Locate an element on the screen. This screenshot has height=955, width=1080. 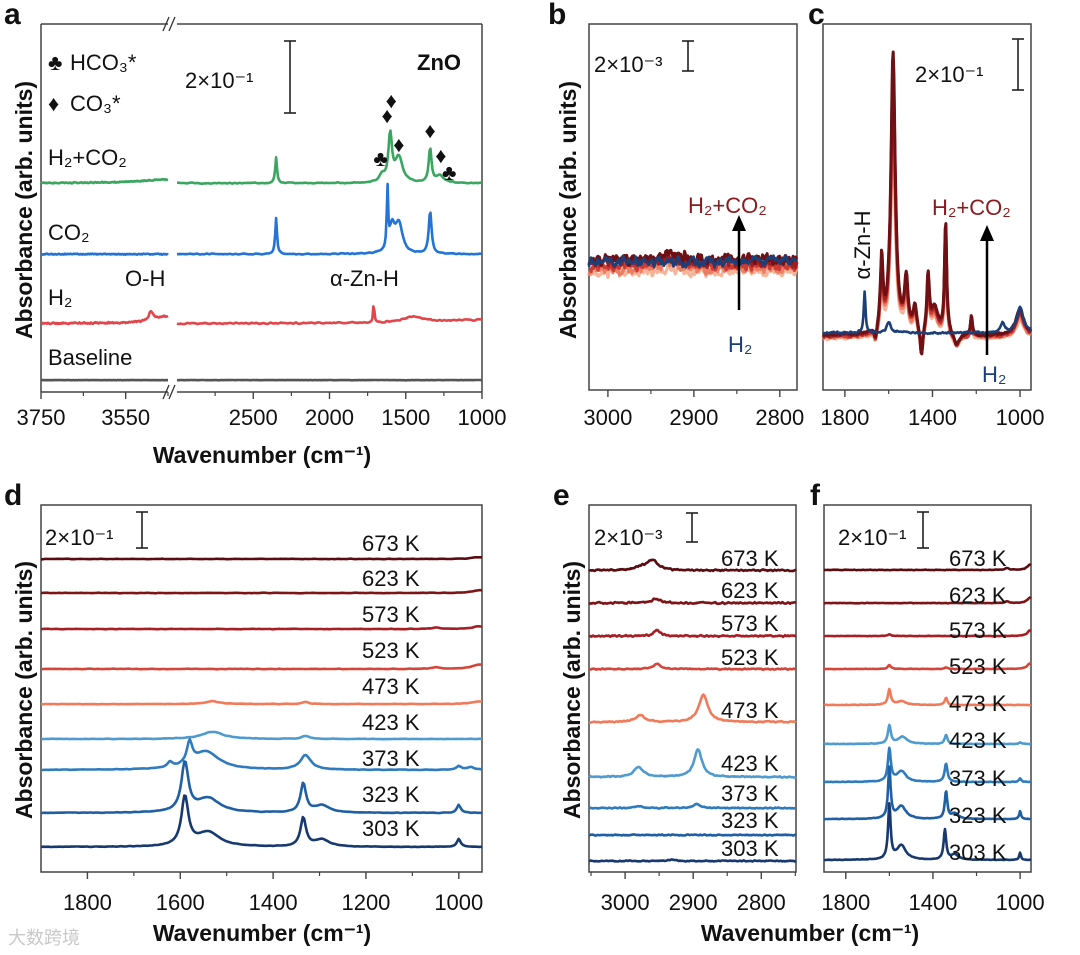
arrow-head-icon is located at coordinates (739, 223).